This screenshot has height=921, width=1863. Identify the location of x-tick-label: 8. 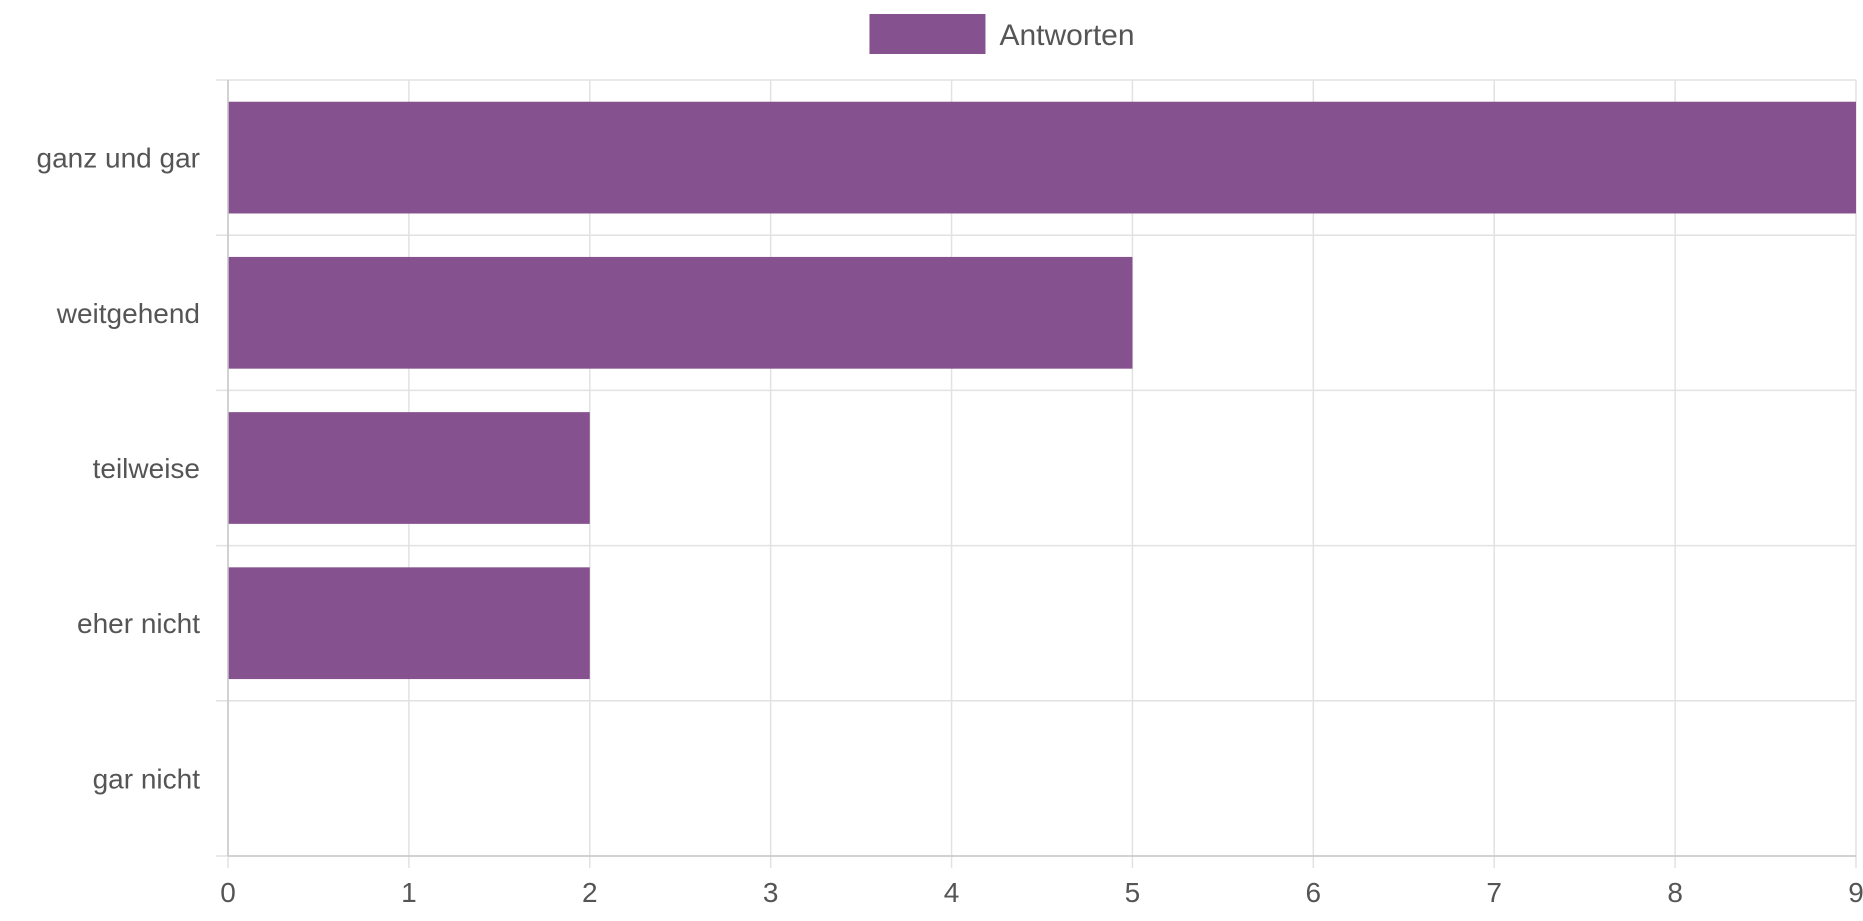
(1675, 892).